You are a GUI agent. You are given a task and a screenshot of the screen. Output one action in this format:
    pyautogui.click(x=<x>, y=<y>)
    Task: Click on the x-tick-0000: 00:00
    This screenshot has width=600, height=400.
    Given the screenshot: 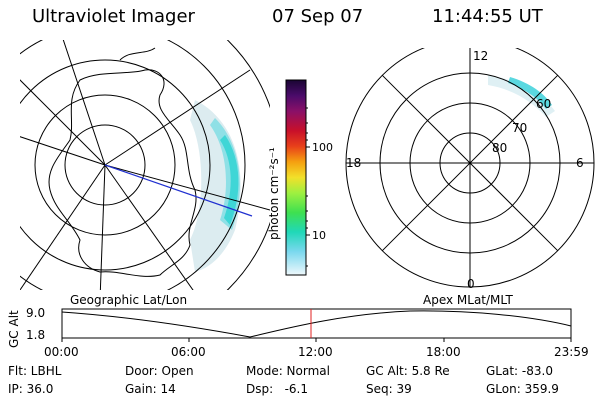 What is the action you would take?
    pyautogui.click(x=61, y=352)
    